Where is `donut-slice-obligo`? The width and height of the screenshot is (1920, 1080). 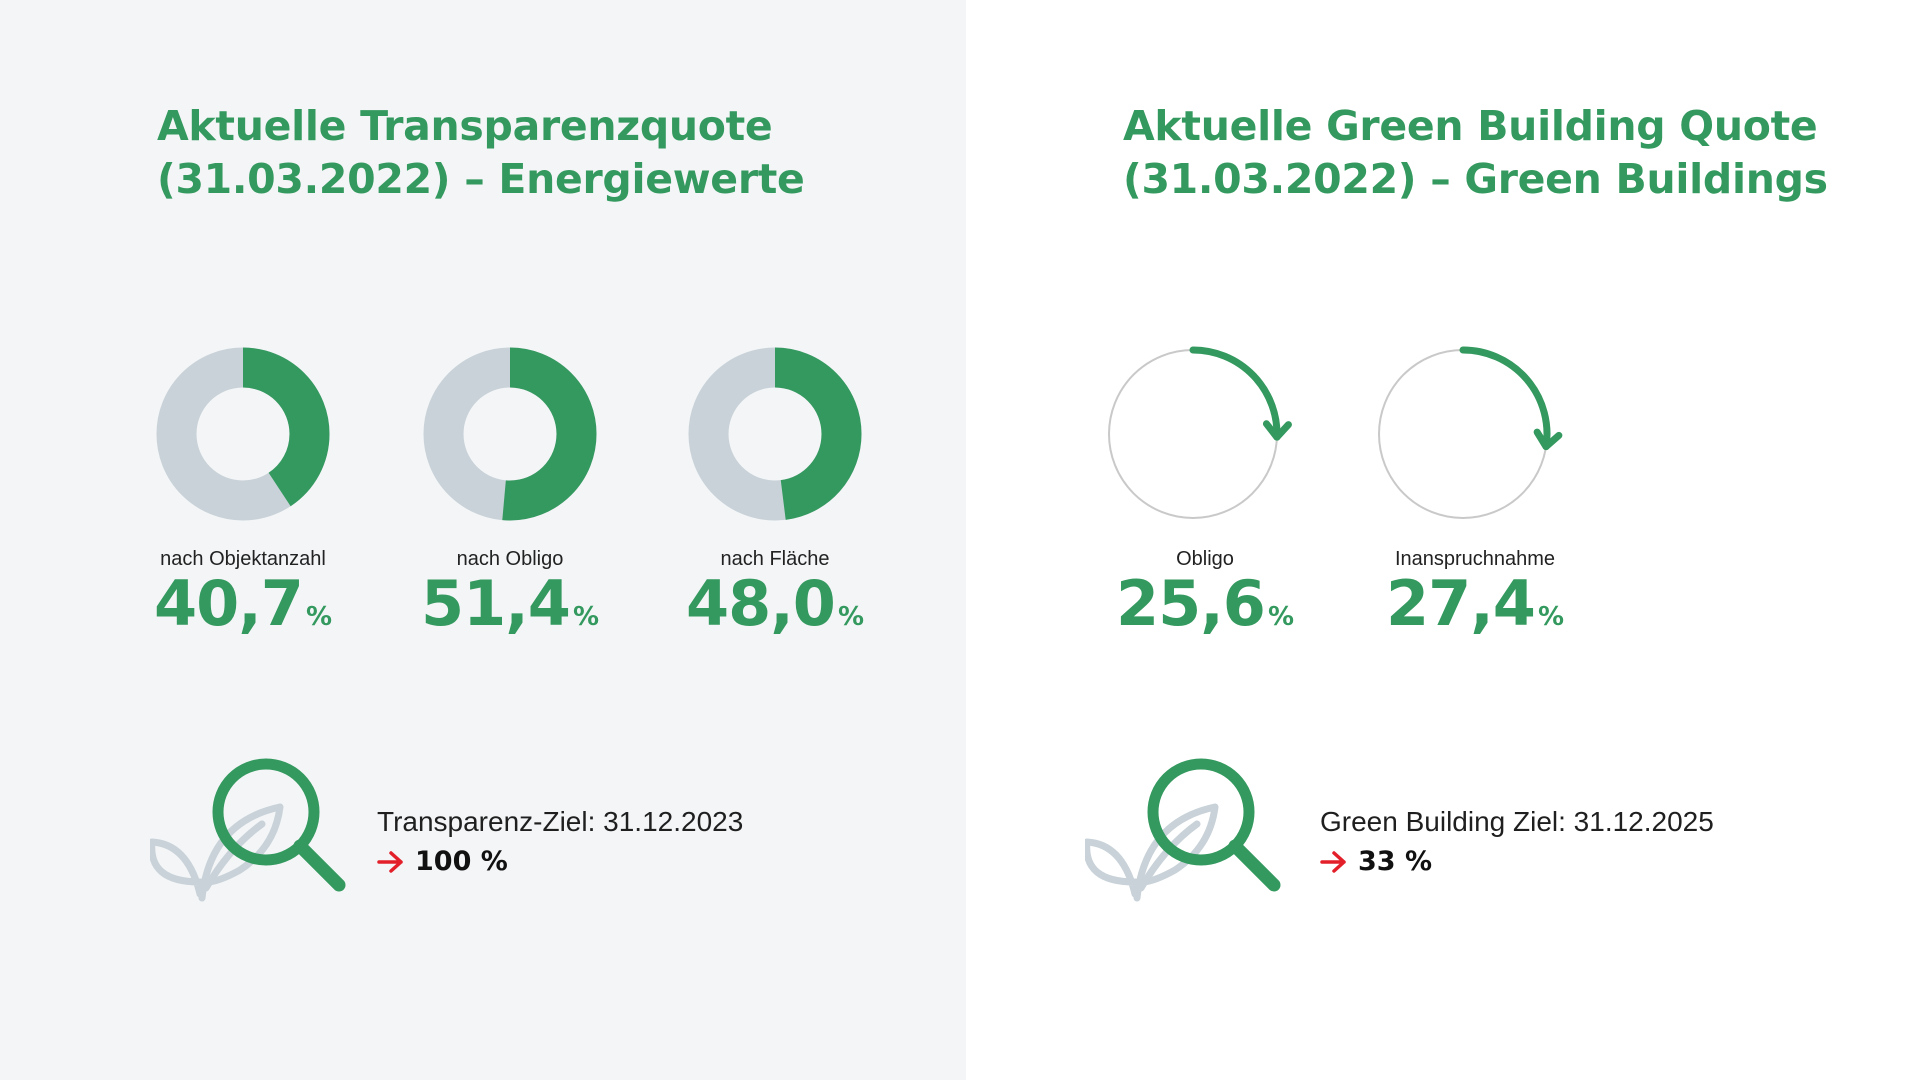
donut-slice-obligo is located at coordinates (510, 434).